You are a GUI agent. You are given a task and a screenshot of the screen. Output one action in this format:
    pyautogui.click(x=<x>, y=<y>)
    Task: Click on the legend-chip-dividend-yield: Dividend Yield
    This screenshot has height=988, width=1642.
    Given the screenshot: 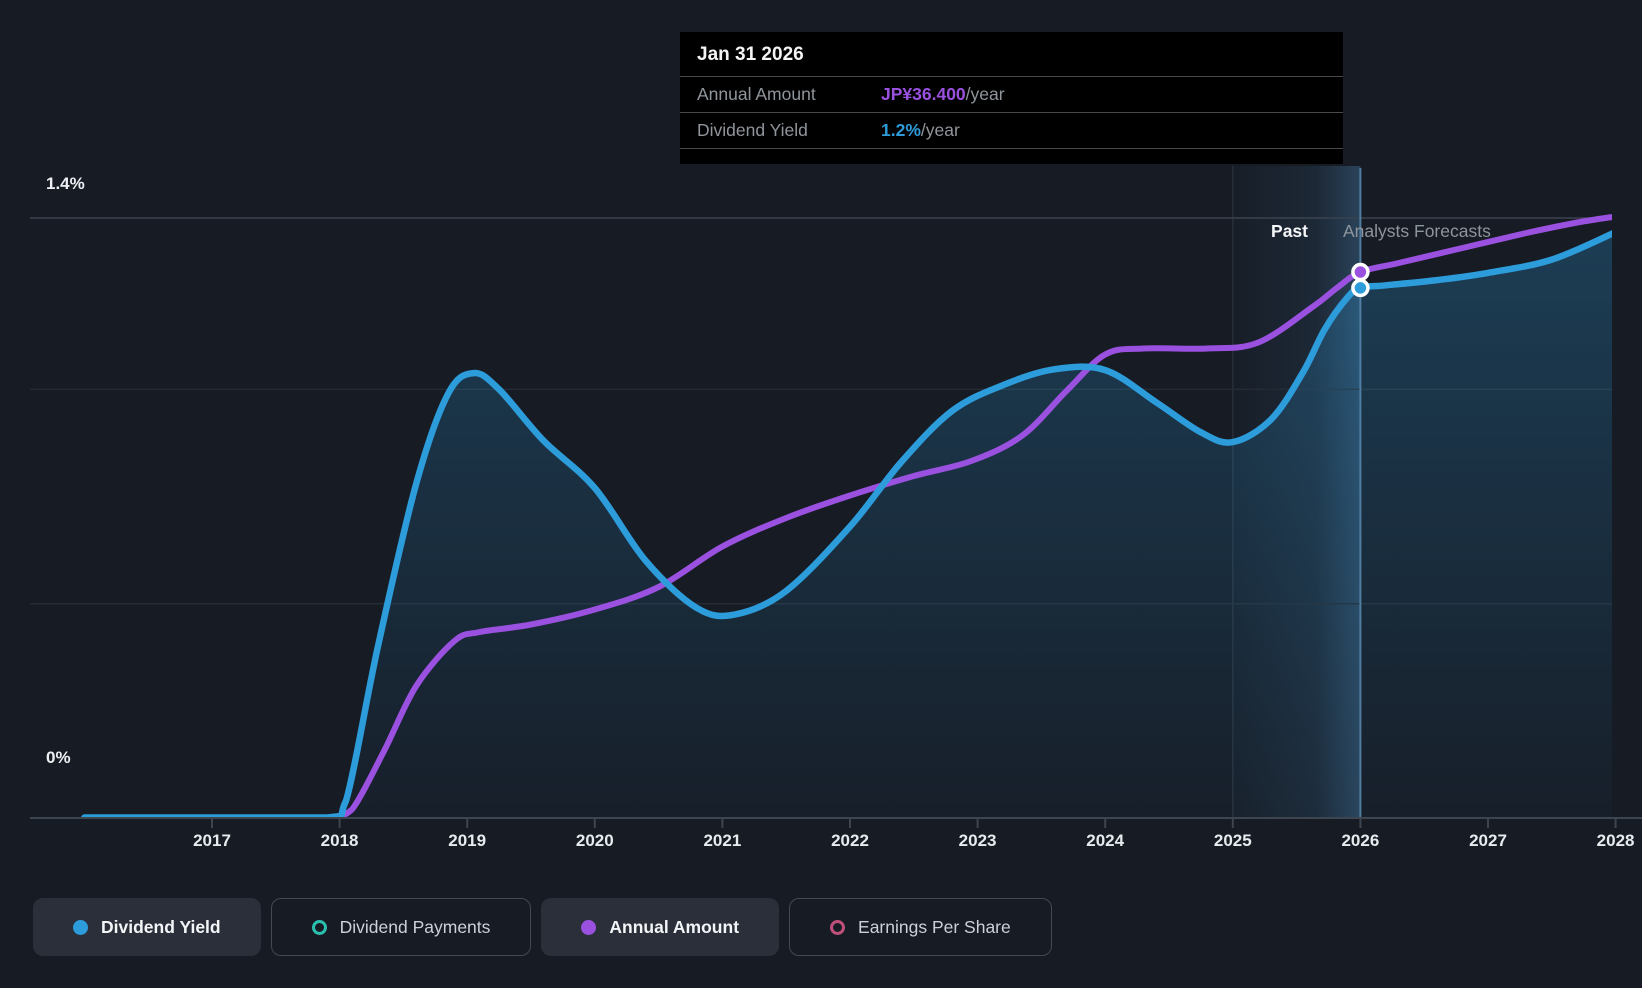 What is the action you would take?
    pyautogui.click(x=147, y=927)
    